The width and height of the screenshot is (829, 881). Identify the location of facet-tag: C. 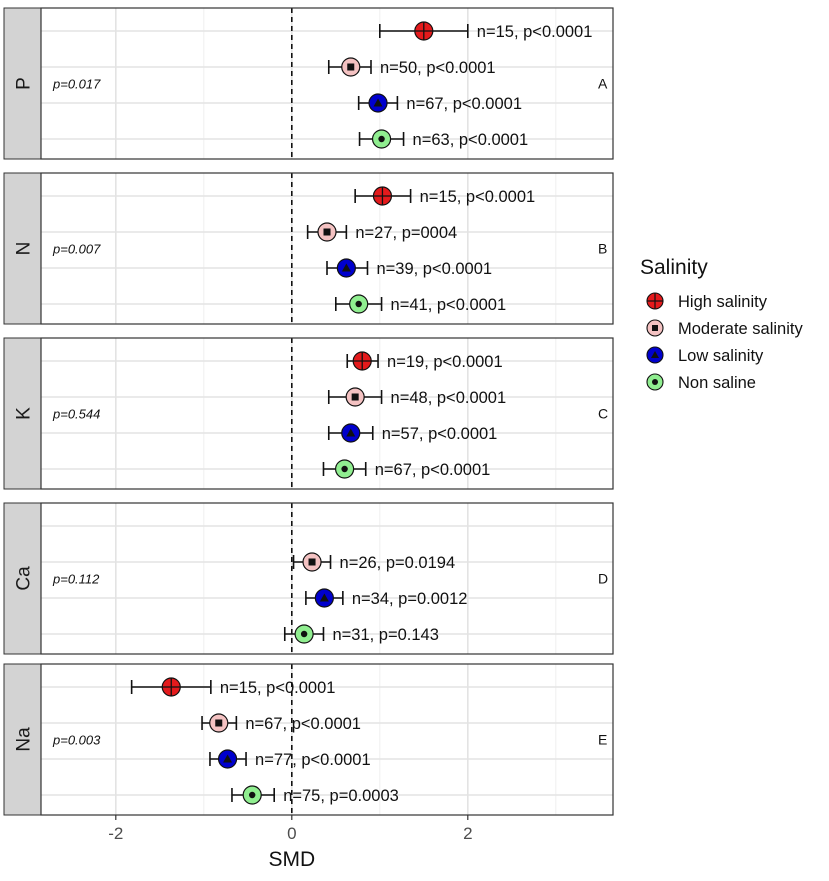
(603, 414).